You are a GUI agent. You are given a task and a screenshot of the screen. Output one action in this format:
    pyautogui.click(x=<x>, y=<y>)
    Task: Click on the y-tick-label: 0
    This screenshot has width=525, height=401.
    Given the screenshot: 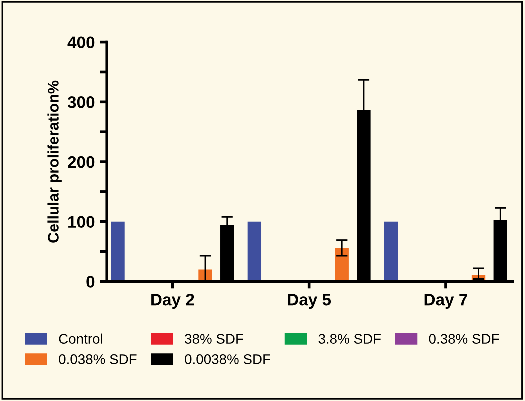 What is the action you would take?
    pyautogui.click(x=90, y=282)
    